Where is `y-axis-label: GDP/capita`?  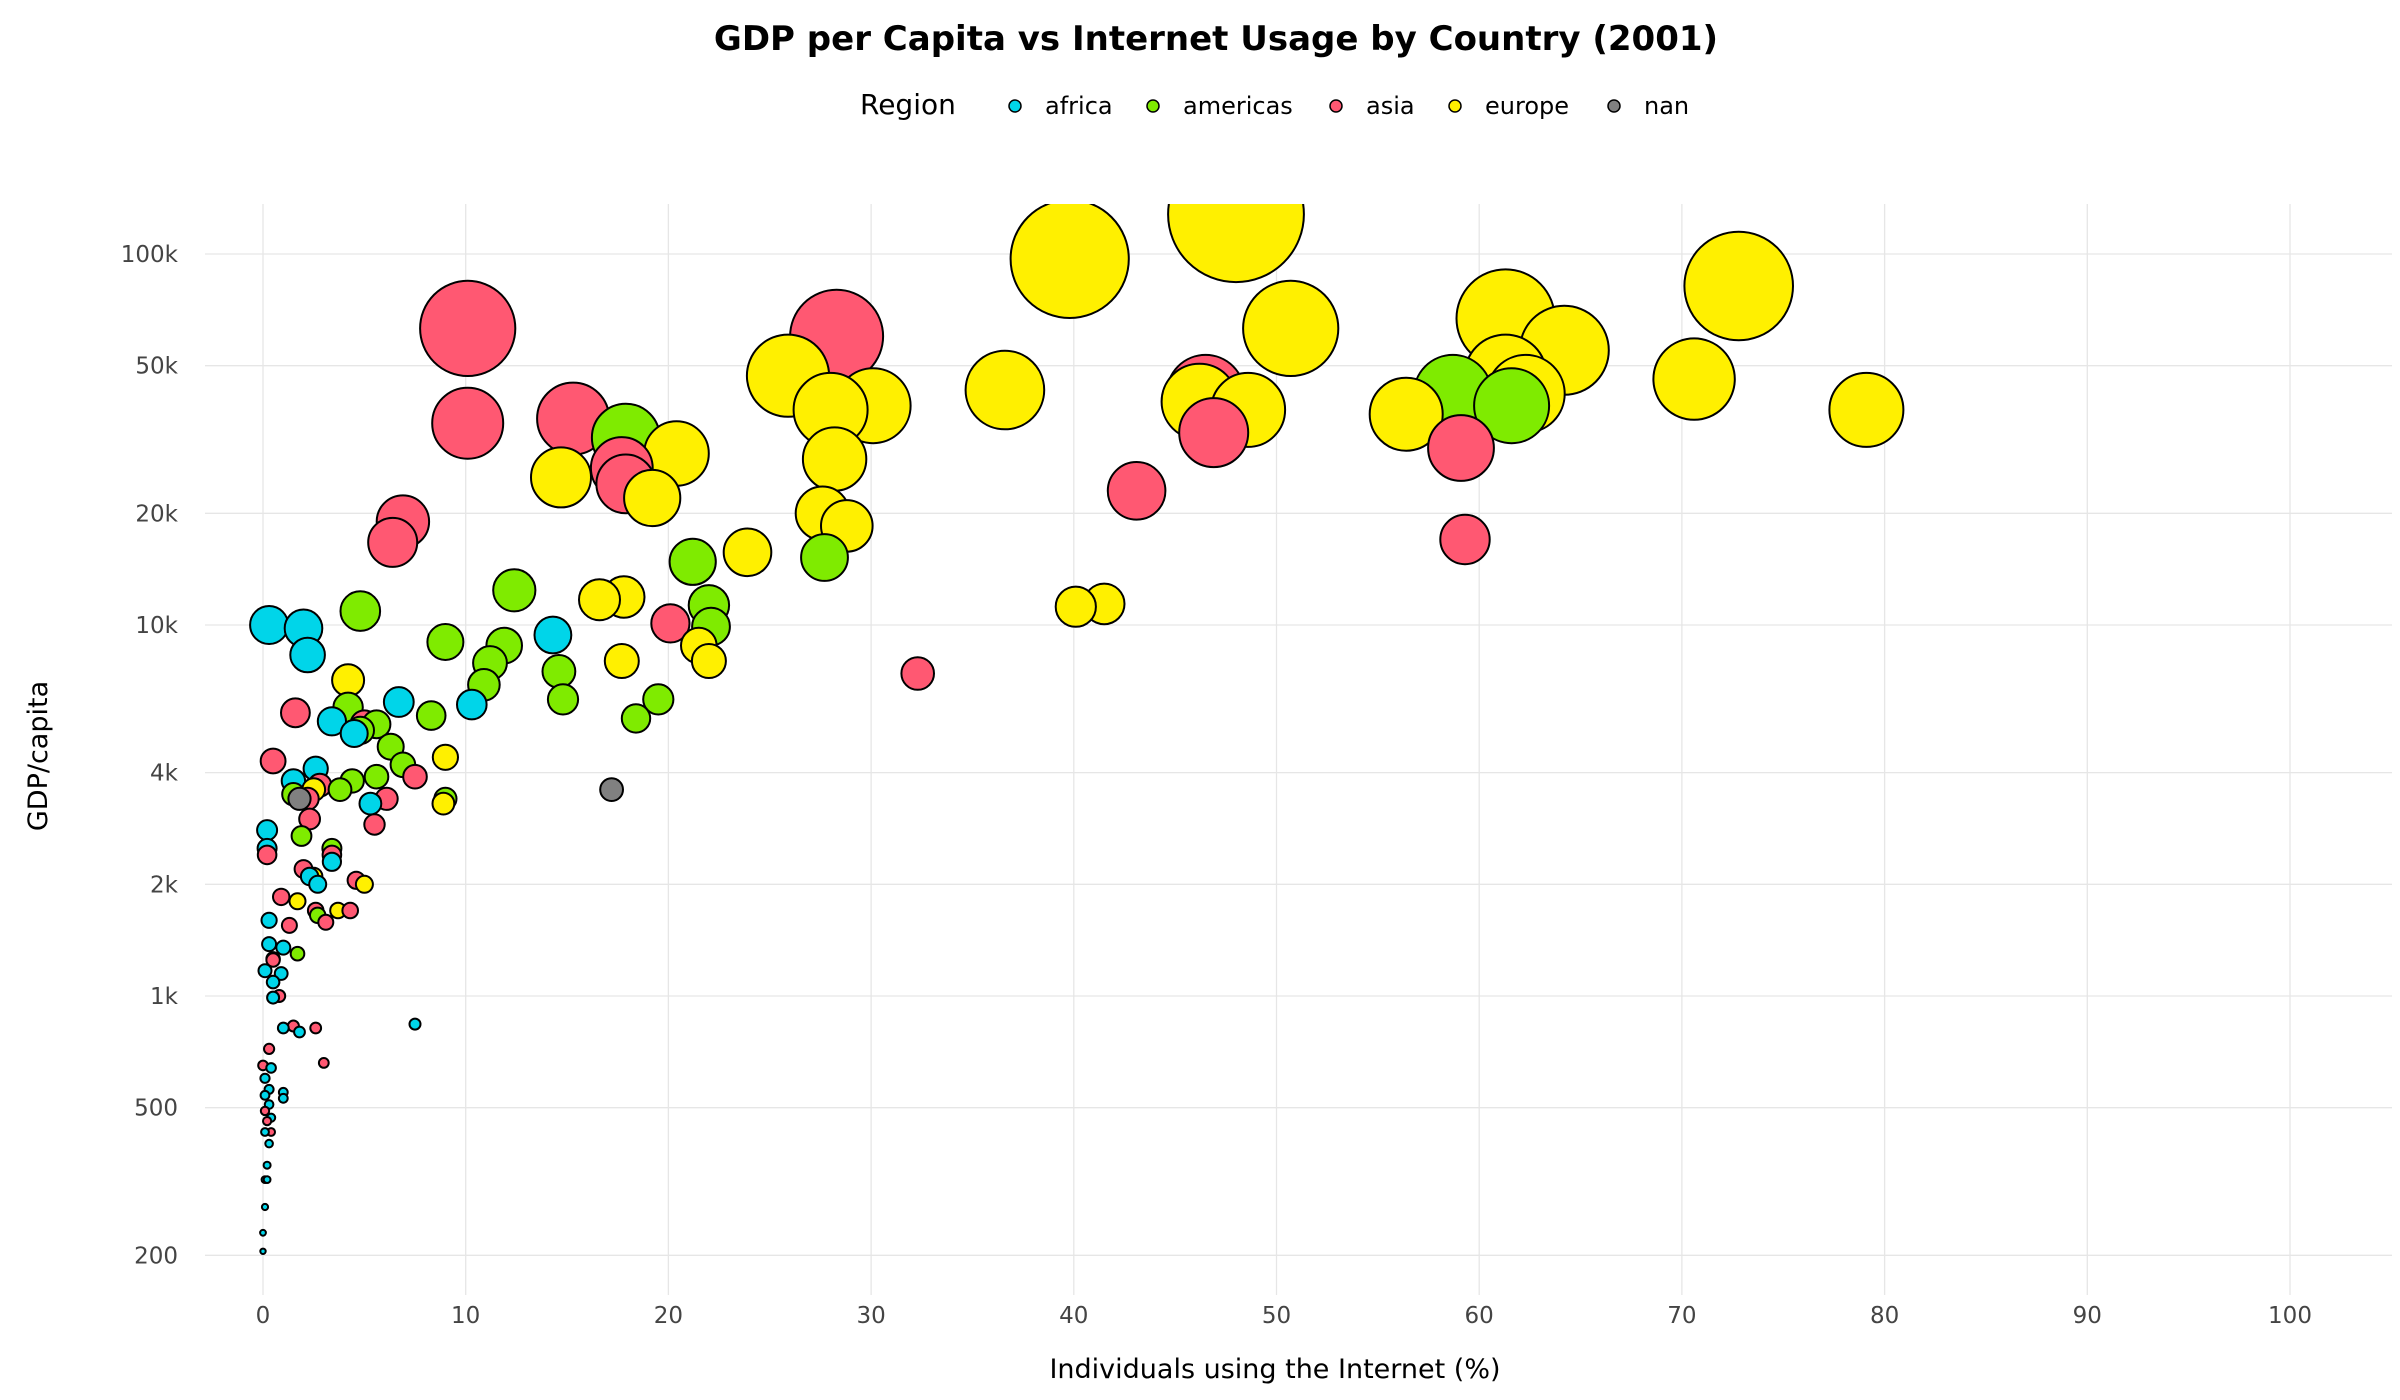
y-axis-label: GDP/capita is located at coordinates (38, 756).